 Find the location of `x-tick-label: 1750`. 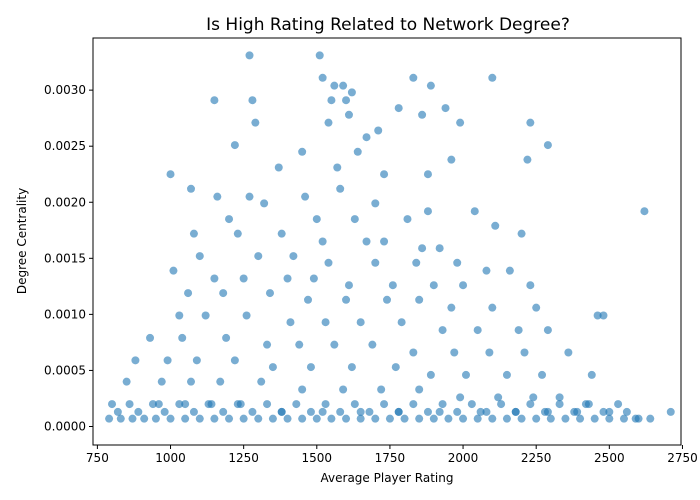

x-tick-label: 1750 is located at coordinates (390, 458).